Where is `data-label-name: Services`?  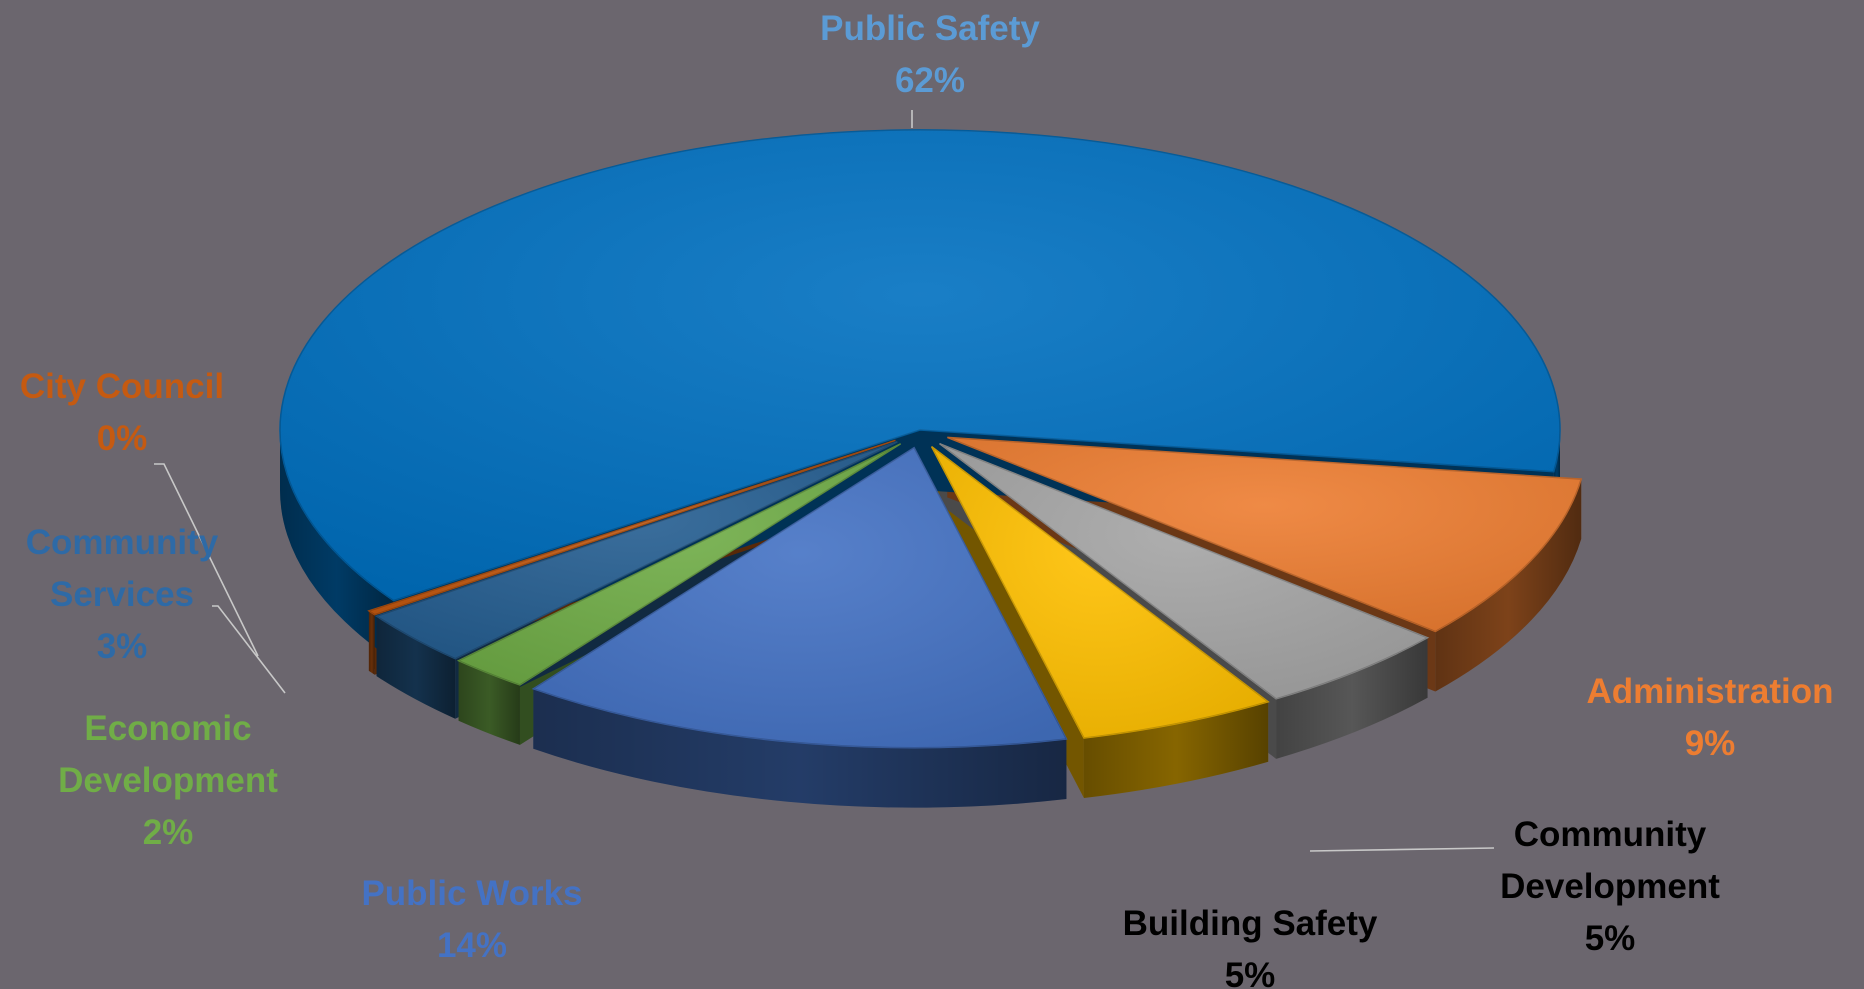
data-label-name: Services is located at coordinates (122, 594).